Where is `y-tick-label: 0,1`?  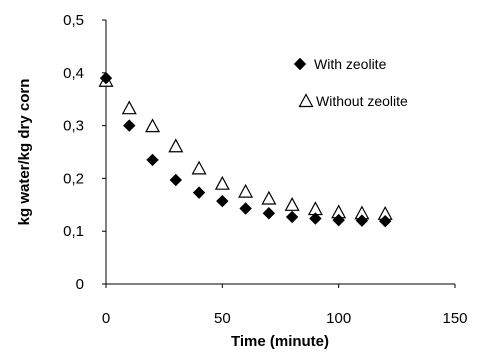 y-tick-label: 0,1 is located at coordinates (73, 231).